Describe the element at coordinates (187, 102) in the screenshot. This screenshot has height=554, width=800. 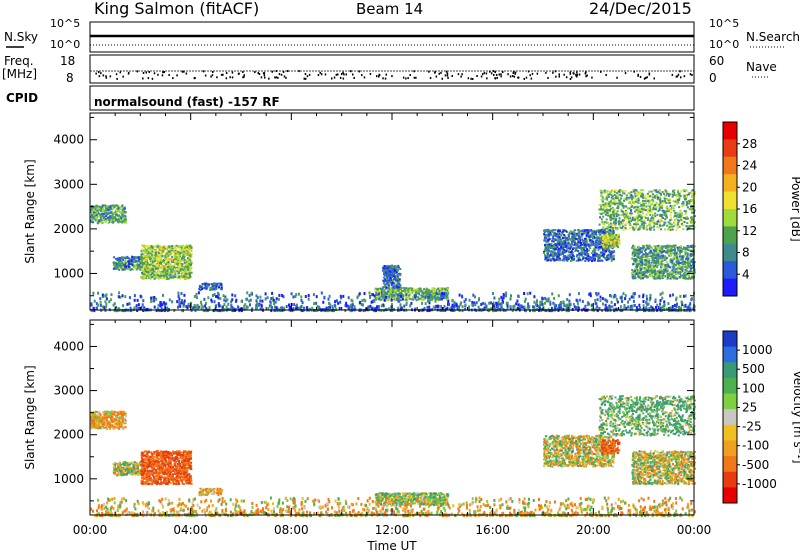
I see `cpid-text: normalsound (fast) -157 RF` at that location.